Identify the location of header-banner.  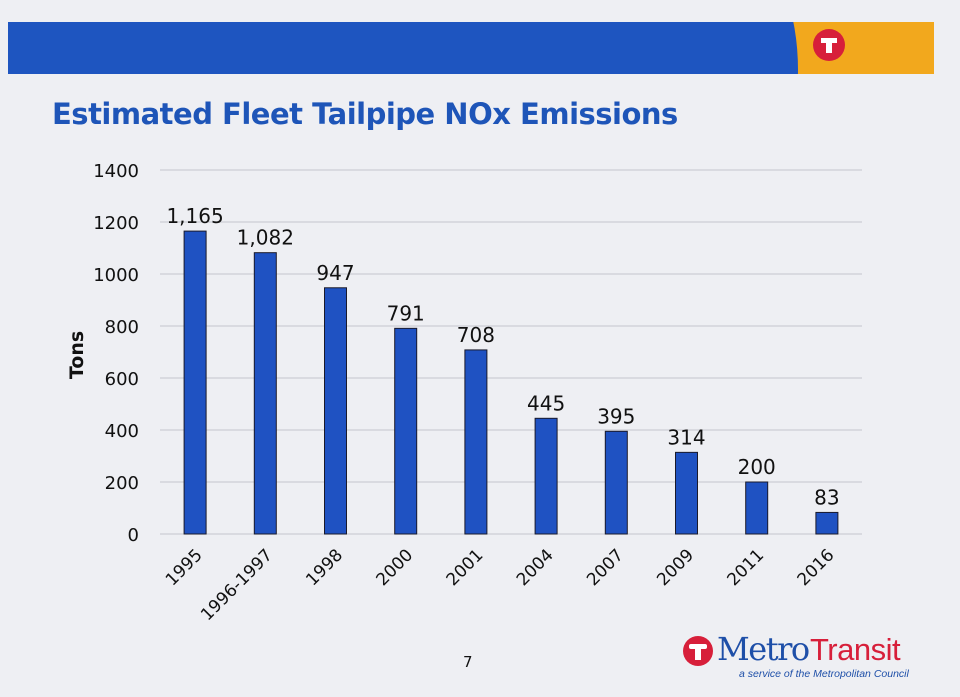
(471, 48).